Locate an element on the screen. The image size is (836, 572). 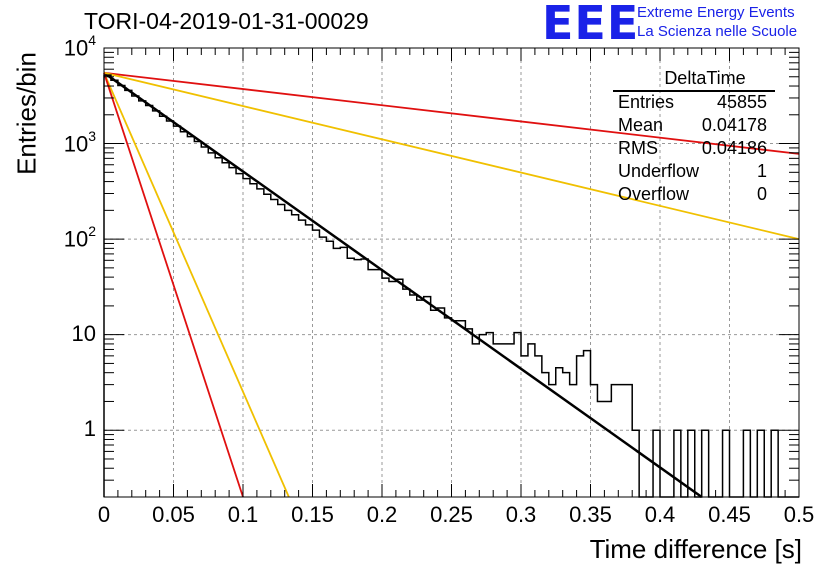
x-tick-label: 0.25 is located at coordinates (451, 514).